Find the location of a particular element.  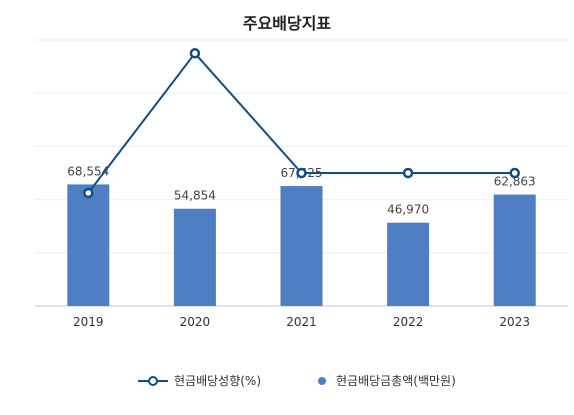

x-tick-2022: 2022 is located at coordinates (408, 322).